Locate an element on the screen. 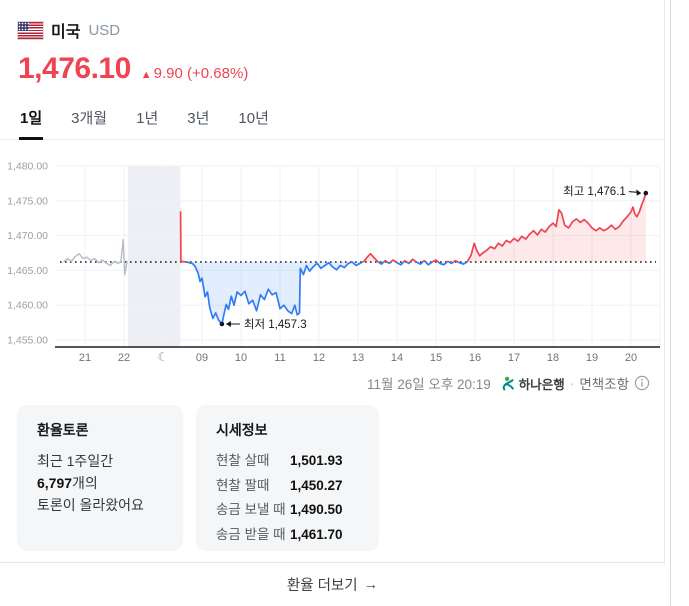 The image size is (689, 606). change-value: 9.90 is located at coordinates (168, 73).